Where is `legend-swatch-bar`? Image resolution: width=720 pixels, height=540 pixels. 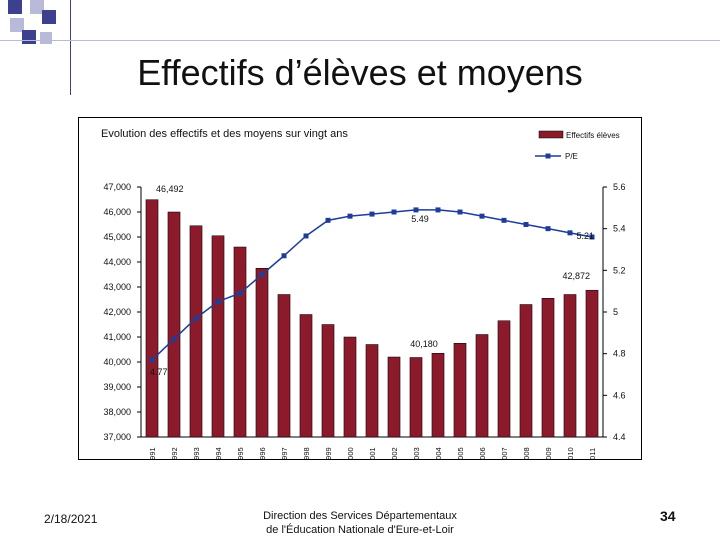
legend-swatch-bar is located at coordinates (551, 134).